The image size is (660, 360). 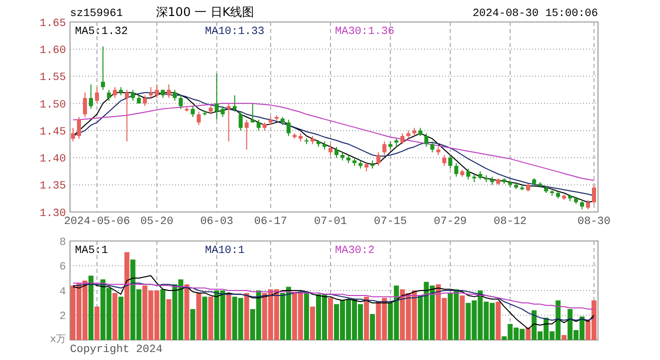 I want to click on chart-title: 深100 一 日K线图, so click(x=205, y=12).